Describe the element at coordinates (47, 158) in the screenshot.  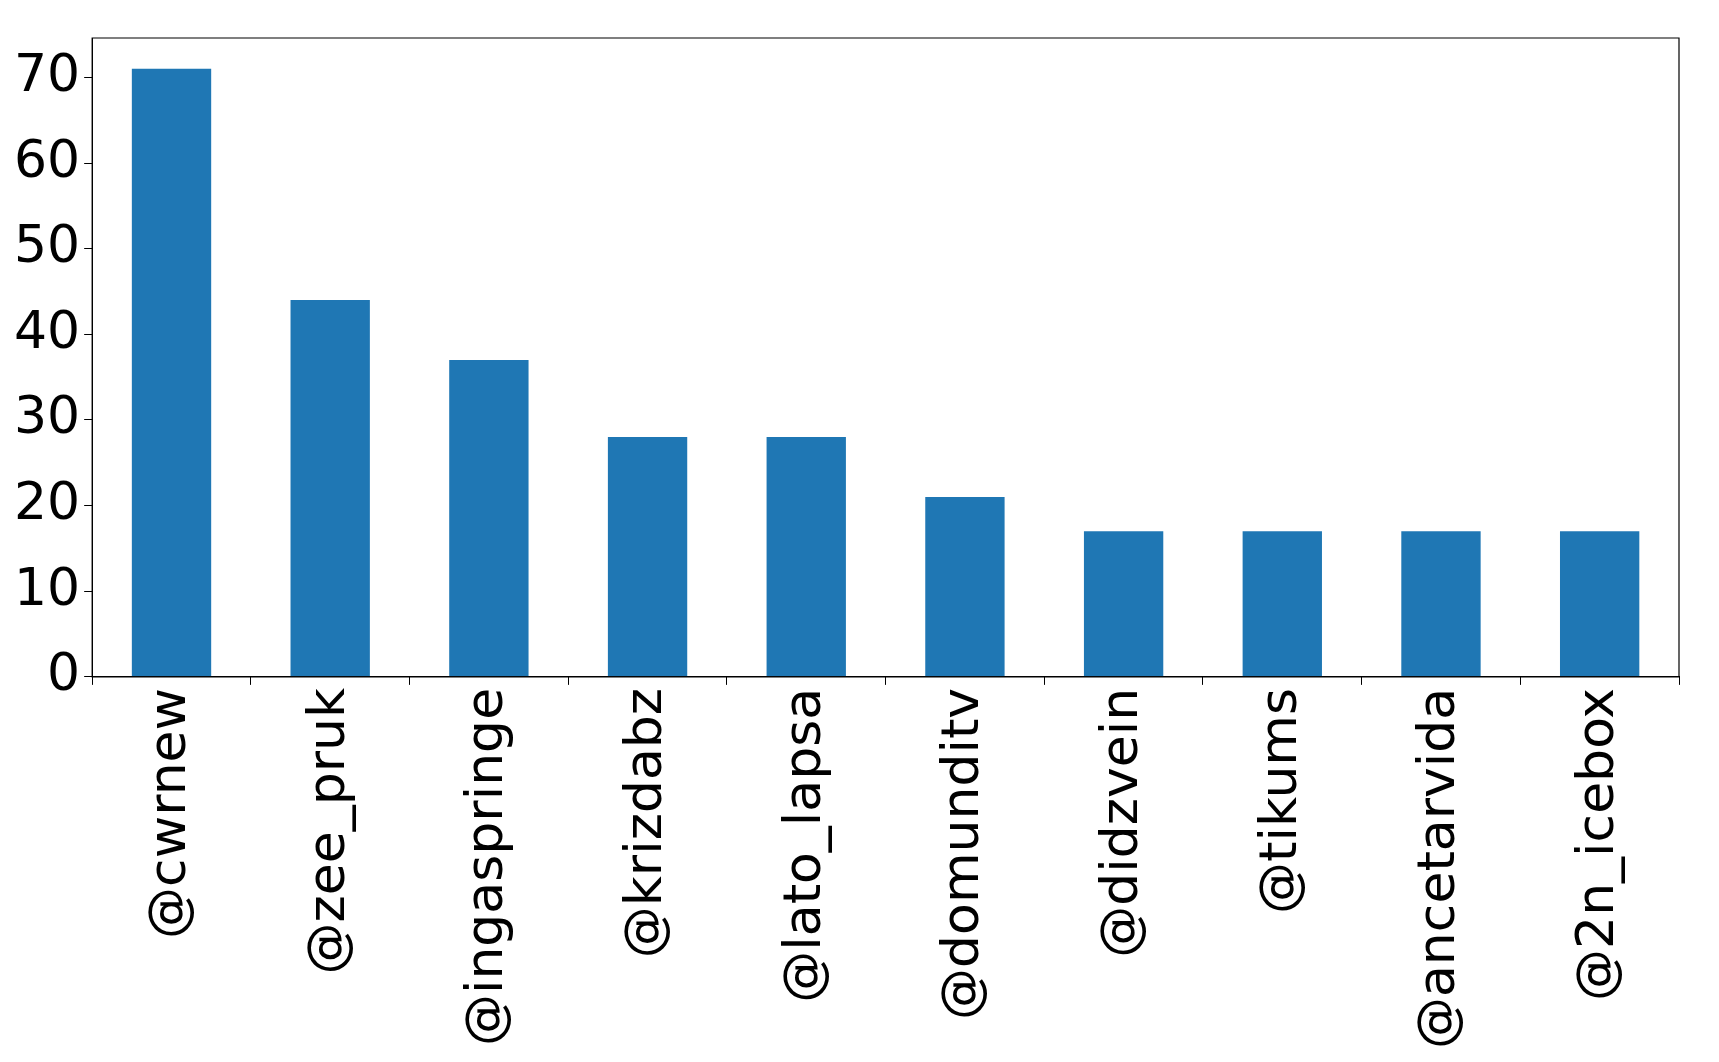
I see `y-tick-label: 60` at that location.